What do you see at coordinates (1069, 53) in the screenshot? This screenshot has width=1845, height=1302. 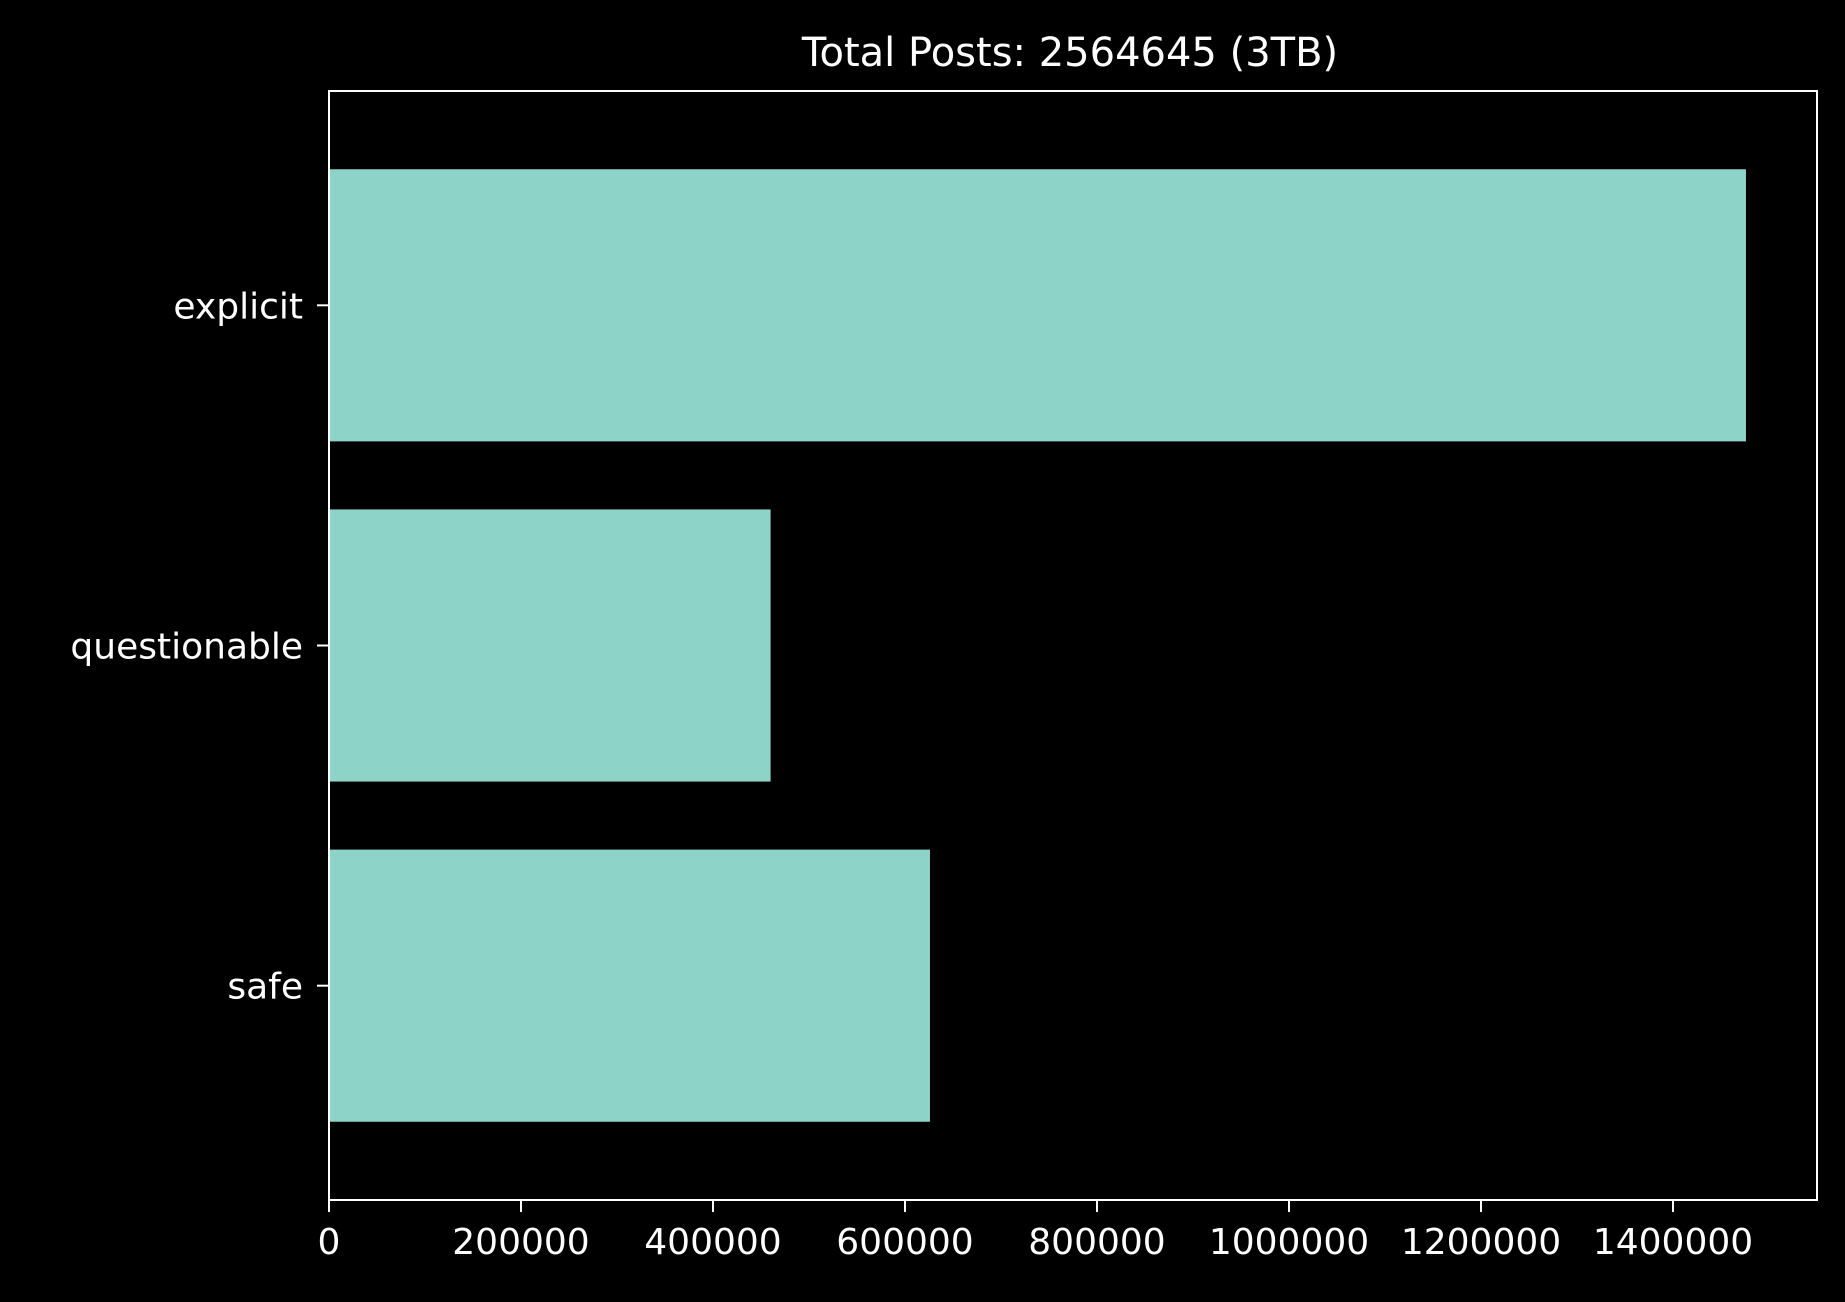 I see `chart-title: Total Posts: 2564645 (3TB)` at bounding box center [1069, 53].